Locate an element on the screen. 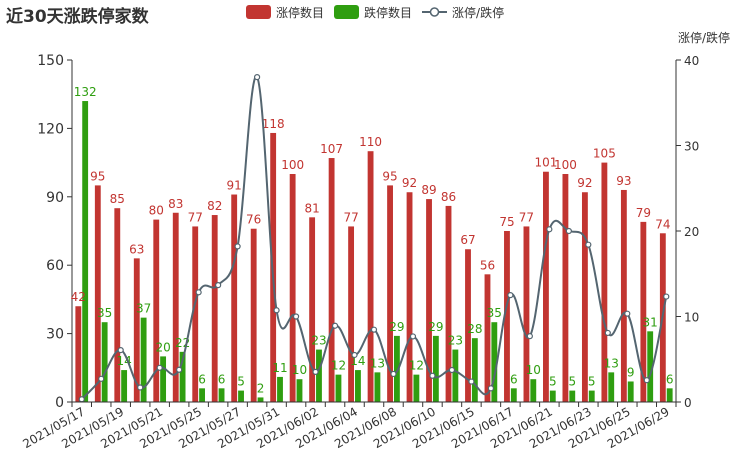 This screenshot has height=463, width=750. y-left-tick-label: 0 is located at coordinates (59, 403).